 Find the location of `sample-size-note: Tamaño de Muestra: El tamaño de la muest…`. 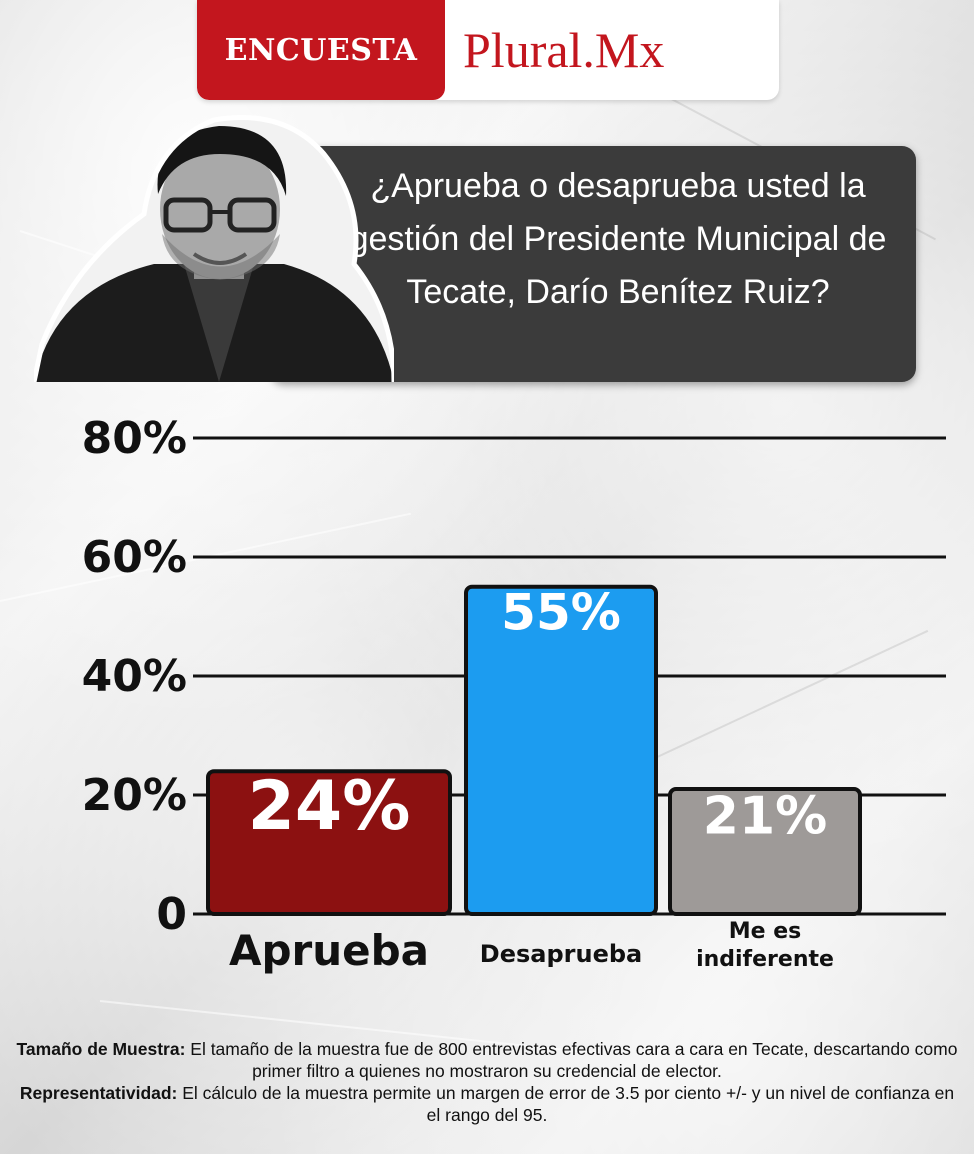

sample-size-note: Tamaño de Muestra: El tamaño de la muest… is located at coordinates (487, 1060).